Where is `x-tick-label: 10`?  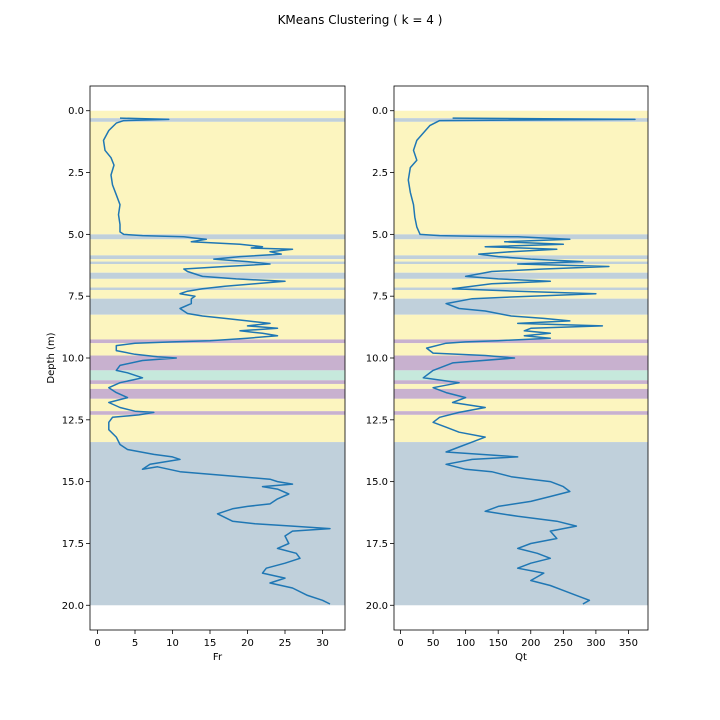
x-tick-label: 10 is located at coordinates (172, 643).